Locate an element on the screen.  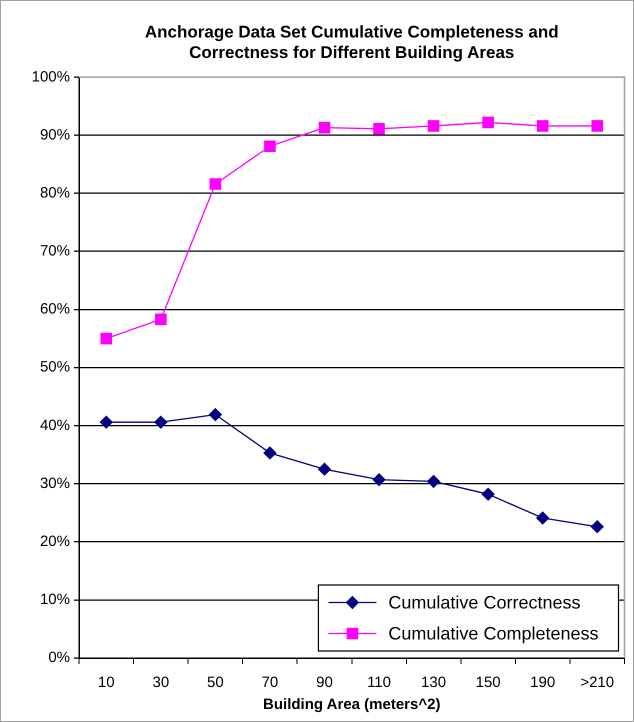
y-tick-label: 20% is located at coordinates (55, 541).